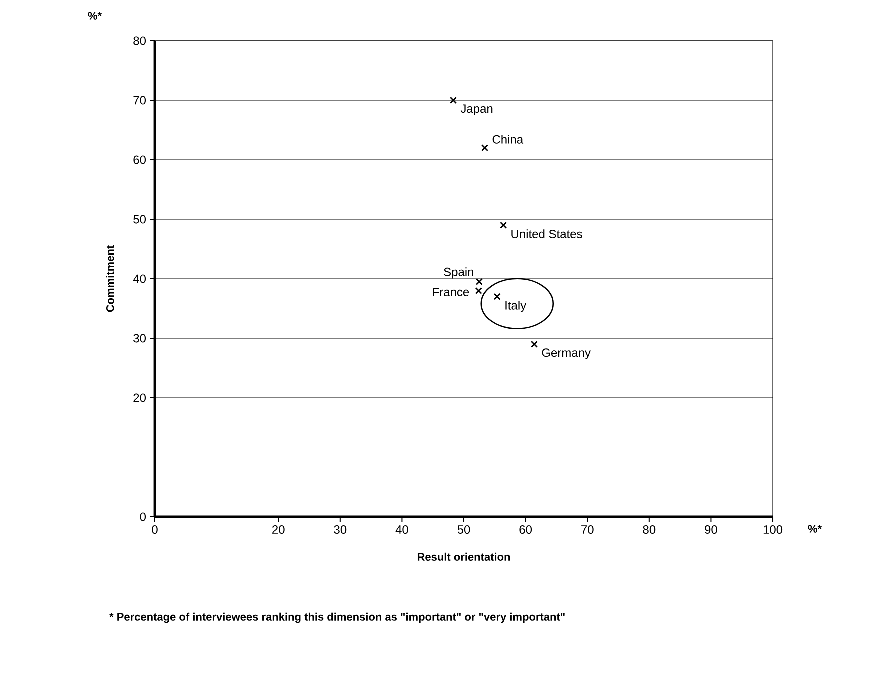 This screenshot has width=877, height=677. What do you see at coordinates (464, 556) in the screenshot?
I see `x-axis-title: Result orientation` at bounding box center [464, 556].